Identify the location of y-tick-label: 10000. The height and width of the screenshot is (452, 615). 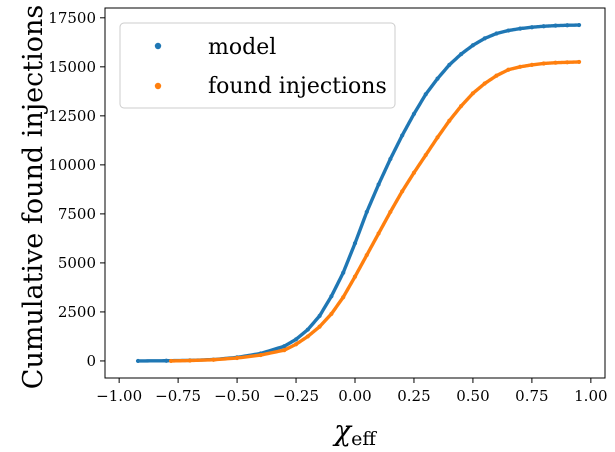
(72, 165).